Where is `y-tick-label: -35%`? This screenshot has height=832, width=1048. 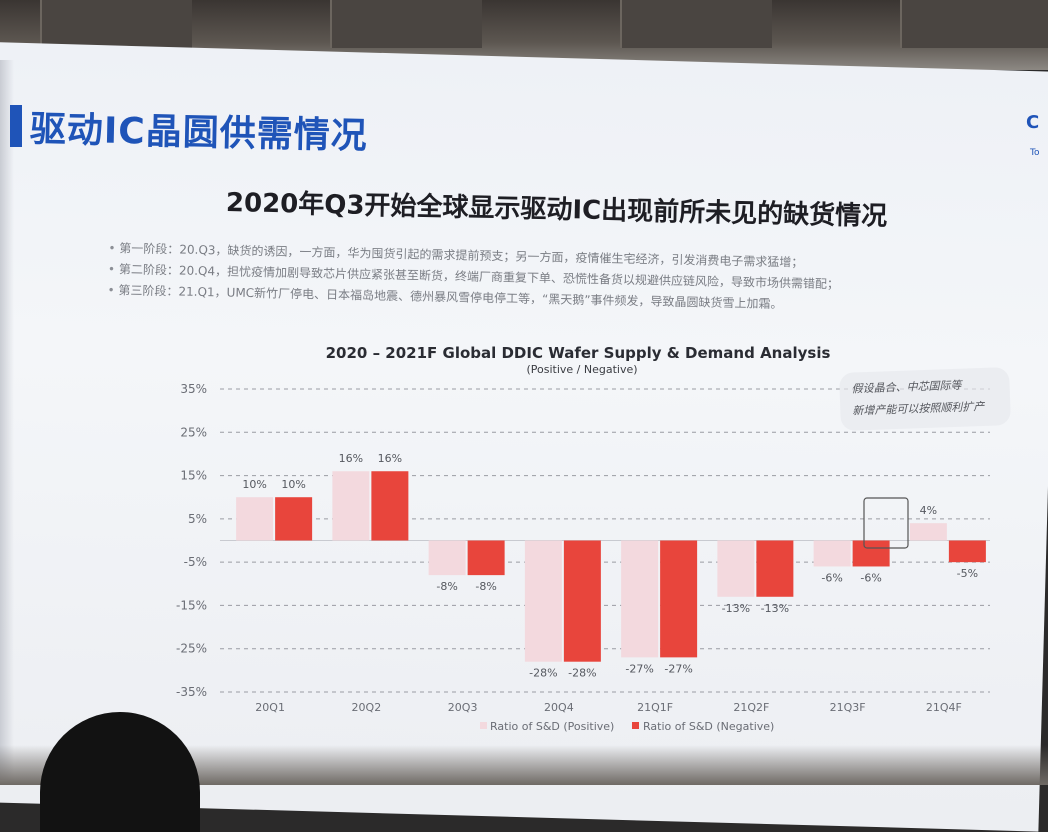
y-tick-label: -35% is located at coordinates (191, 692).